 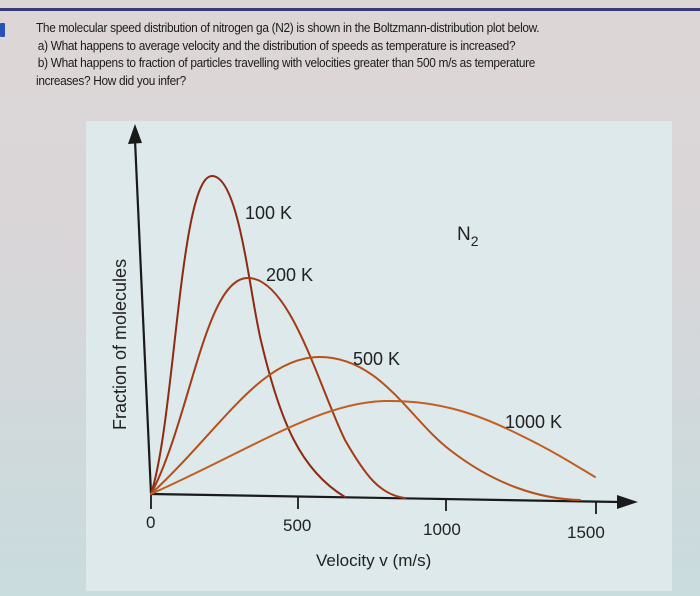 I want to click on curve-200k, so click(x=278, y=387).